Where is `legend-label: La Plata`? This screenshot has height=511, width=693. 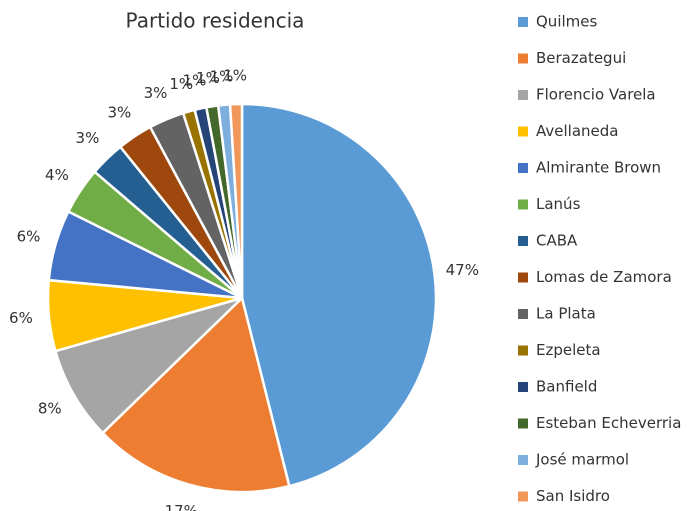 legend-label: La Plata is located at coordinates (566, 314).